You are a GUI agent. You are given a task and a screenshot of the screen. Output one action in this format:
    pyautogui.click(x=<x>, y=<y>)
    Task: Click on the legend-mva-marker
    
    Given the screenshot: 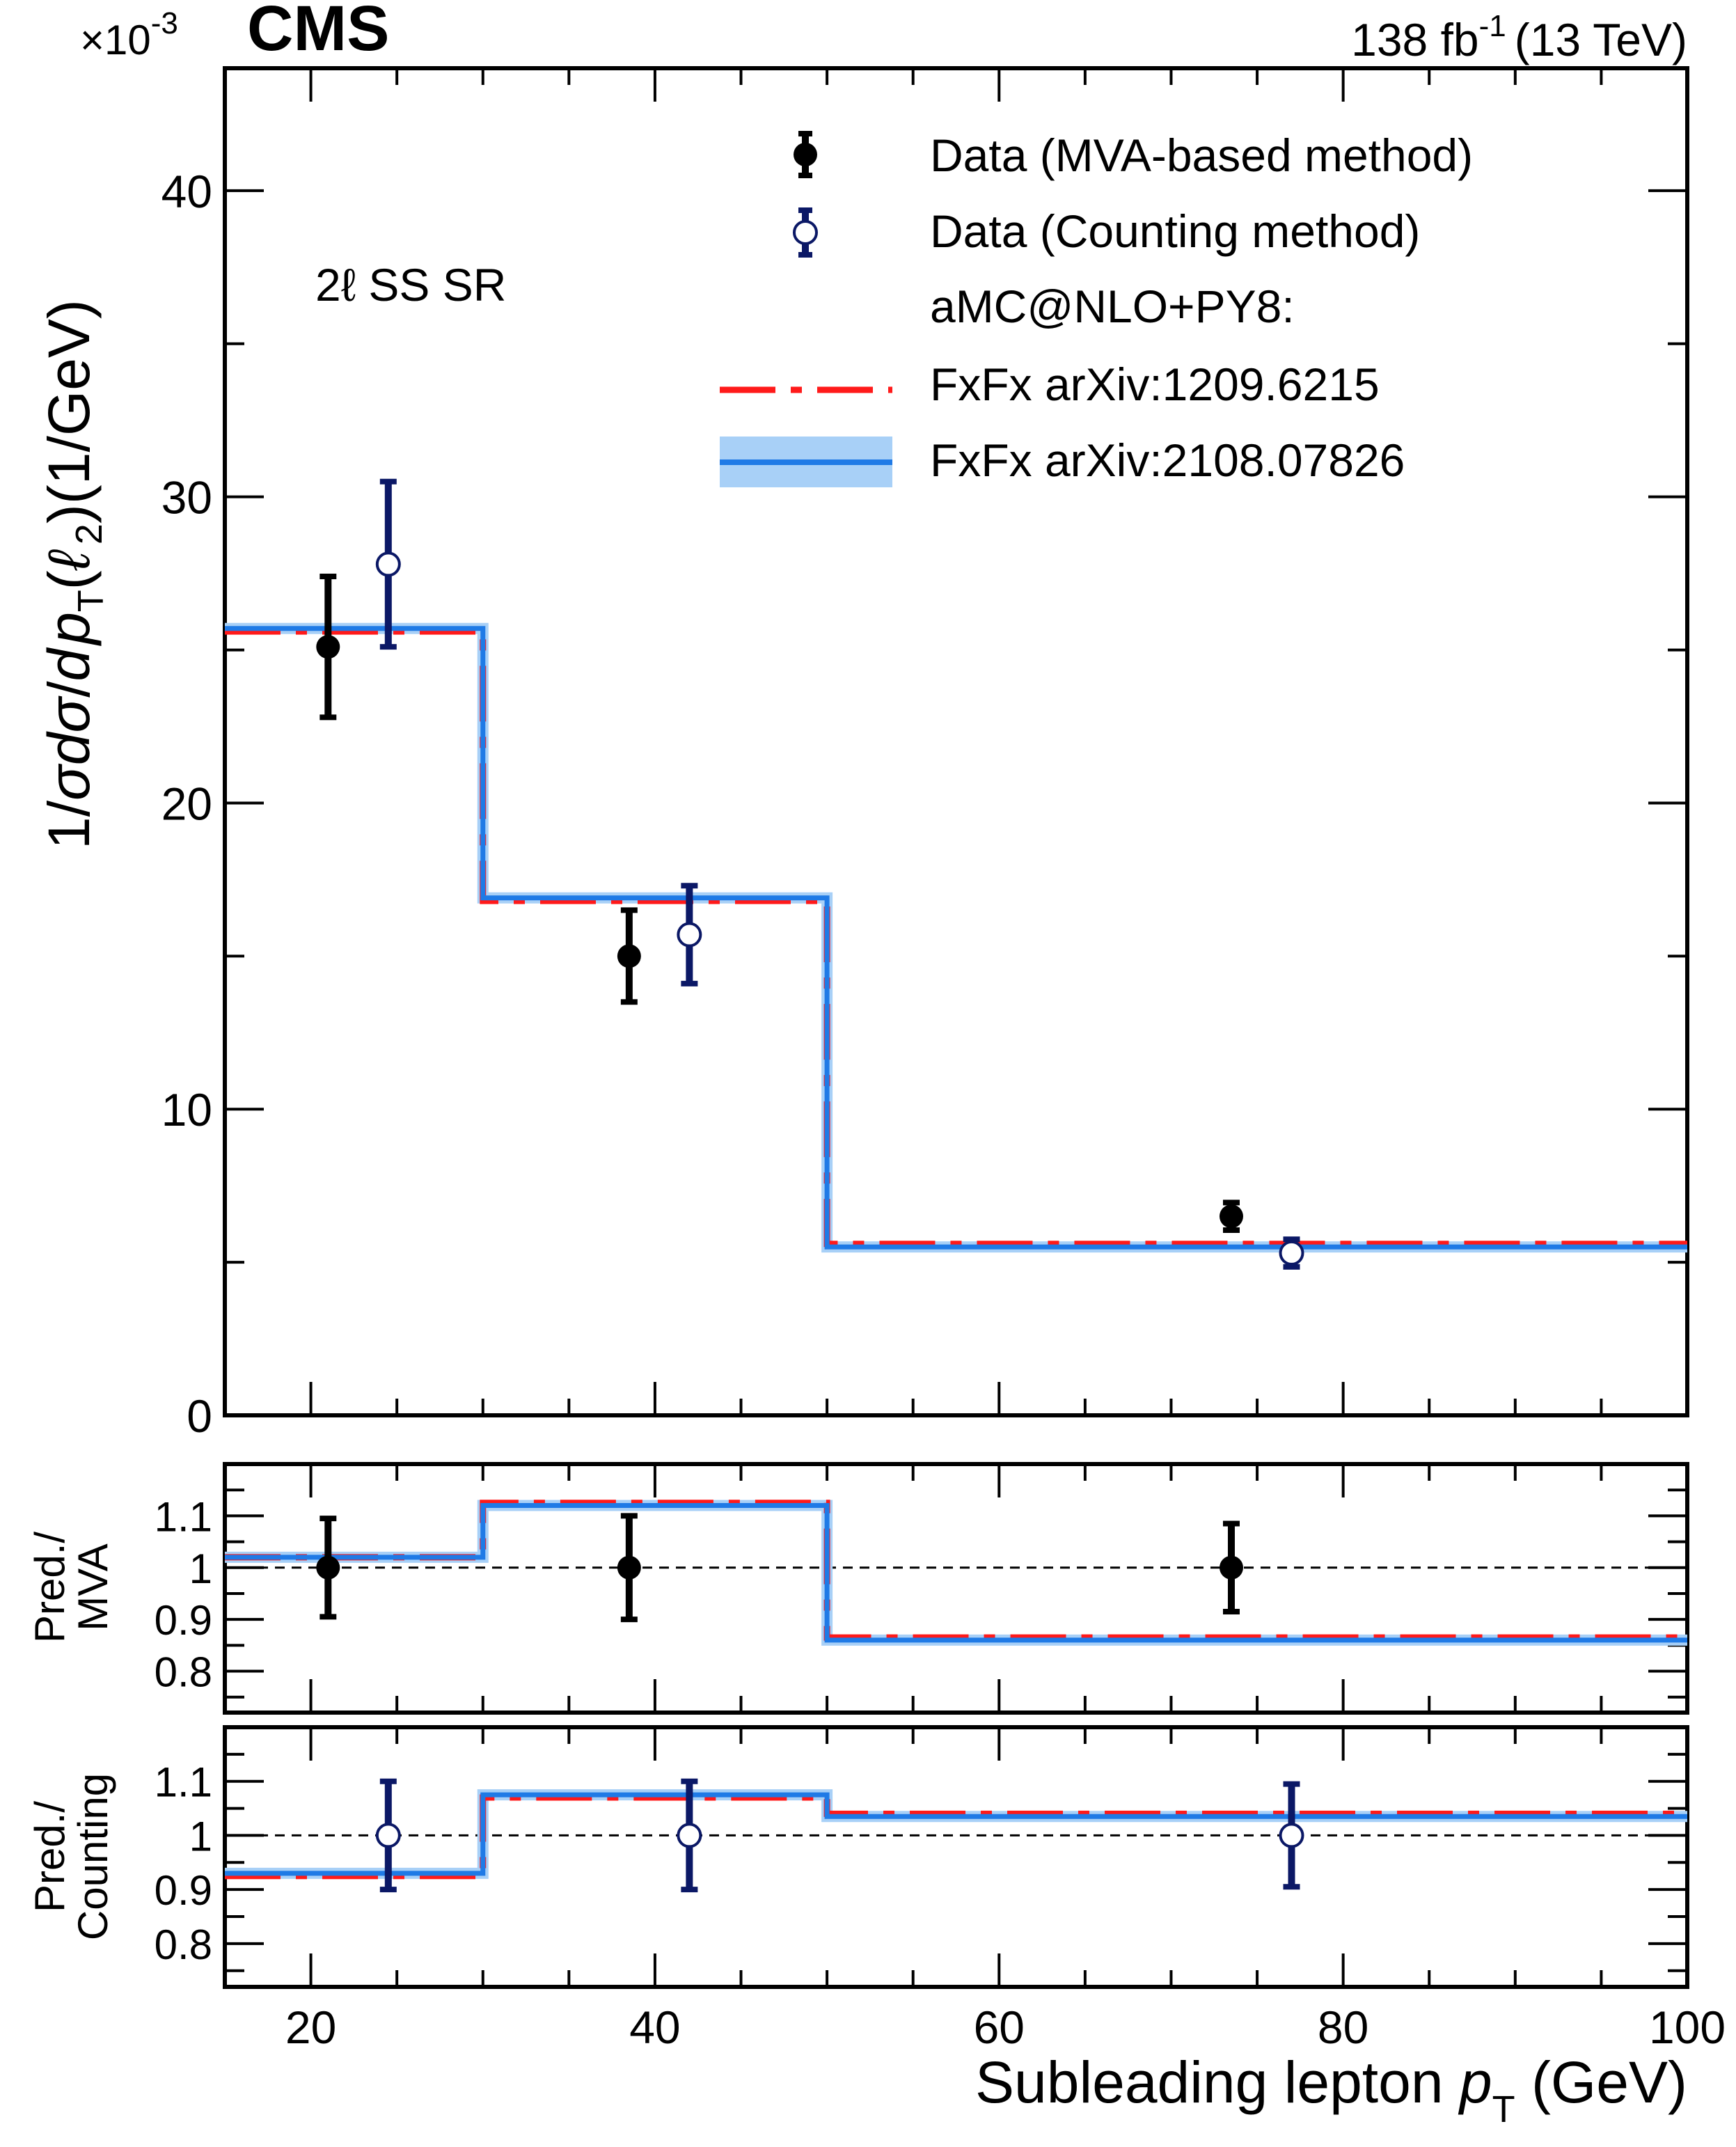 What is the action you would take?
    pyautogui.click(x=805, y=154)
    